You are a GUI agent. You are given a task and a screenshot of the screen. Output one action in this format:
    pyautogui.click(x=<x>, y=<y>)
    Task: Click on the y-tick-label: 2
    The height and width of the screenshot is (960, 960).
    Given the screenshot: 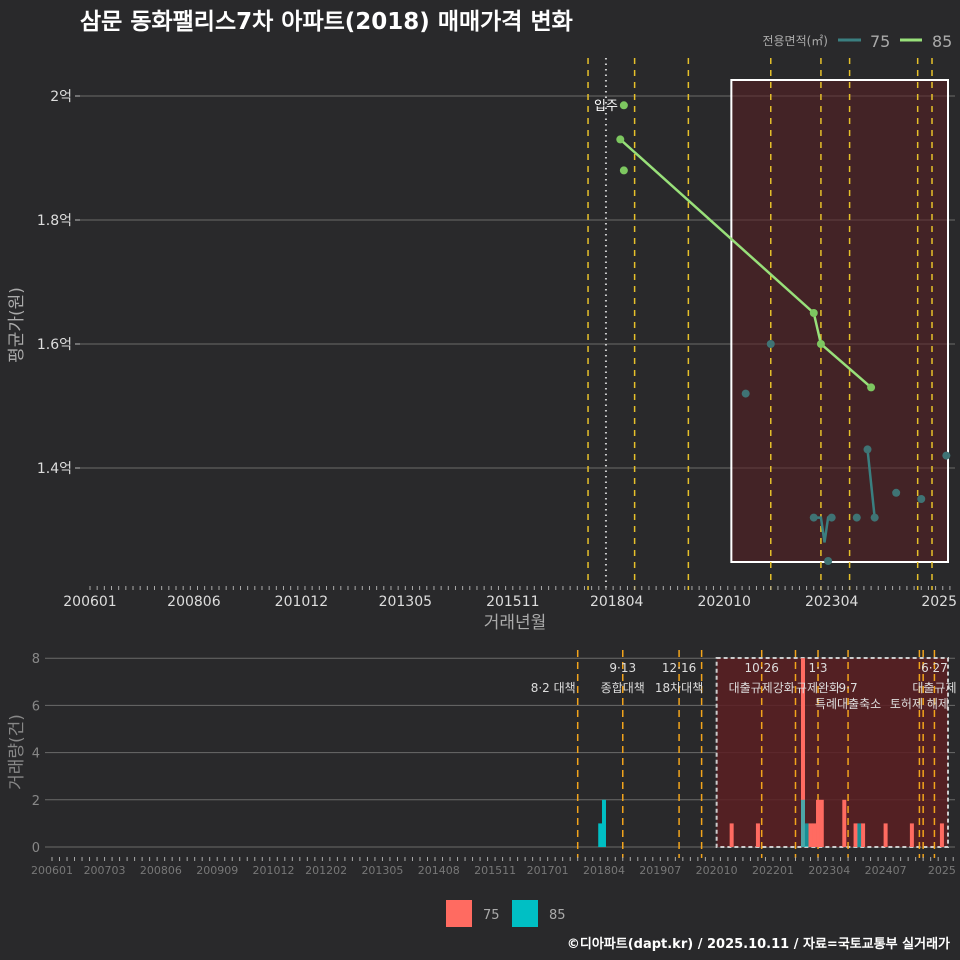 What is the action you would take?
    pyautogui.click(x=36, y=801)
    